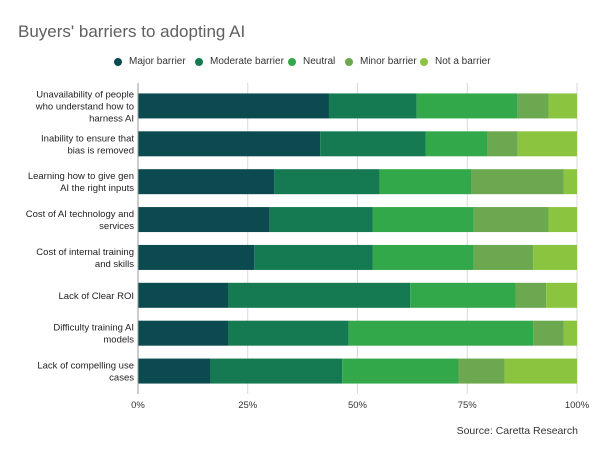  Describe the element at coordinates (424, 61) in the screenshot. I see `legend-swatch-not` at that location.